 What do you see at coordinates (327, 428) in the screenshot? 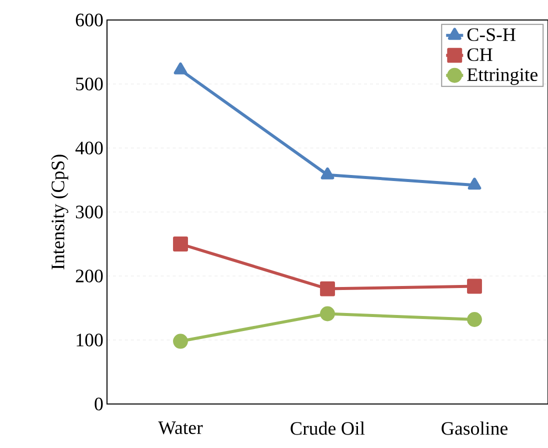
I see `x-tick-label: Crude Oil` at bounding box center [327, 428].